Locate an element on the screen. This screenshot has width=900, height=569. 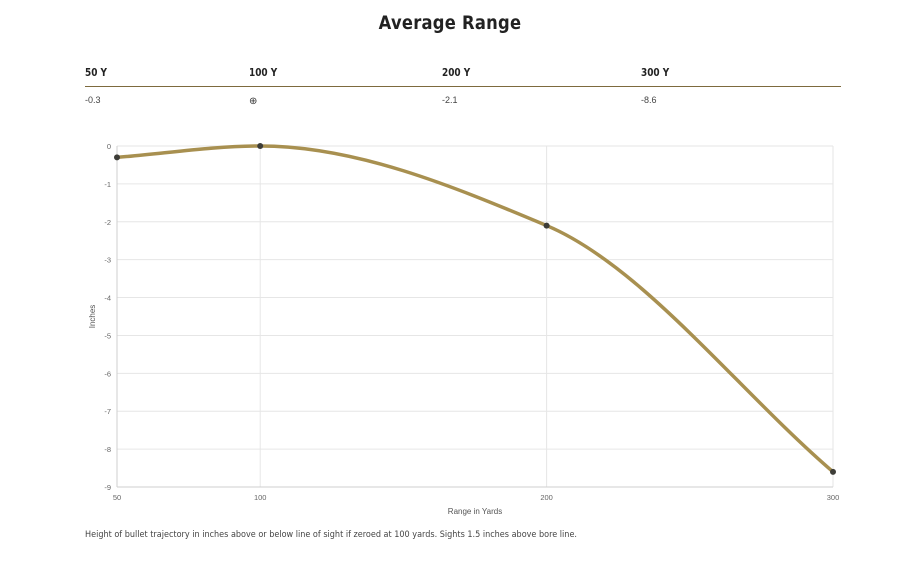
range-table-header: 50 Y 100 Y 200 Y 300 Y is located at coordinates (463, 74).